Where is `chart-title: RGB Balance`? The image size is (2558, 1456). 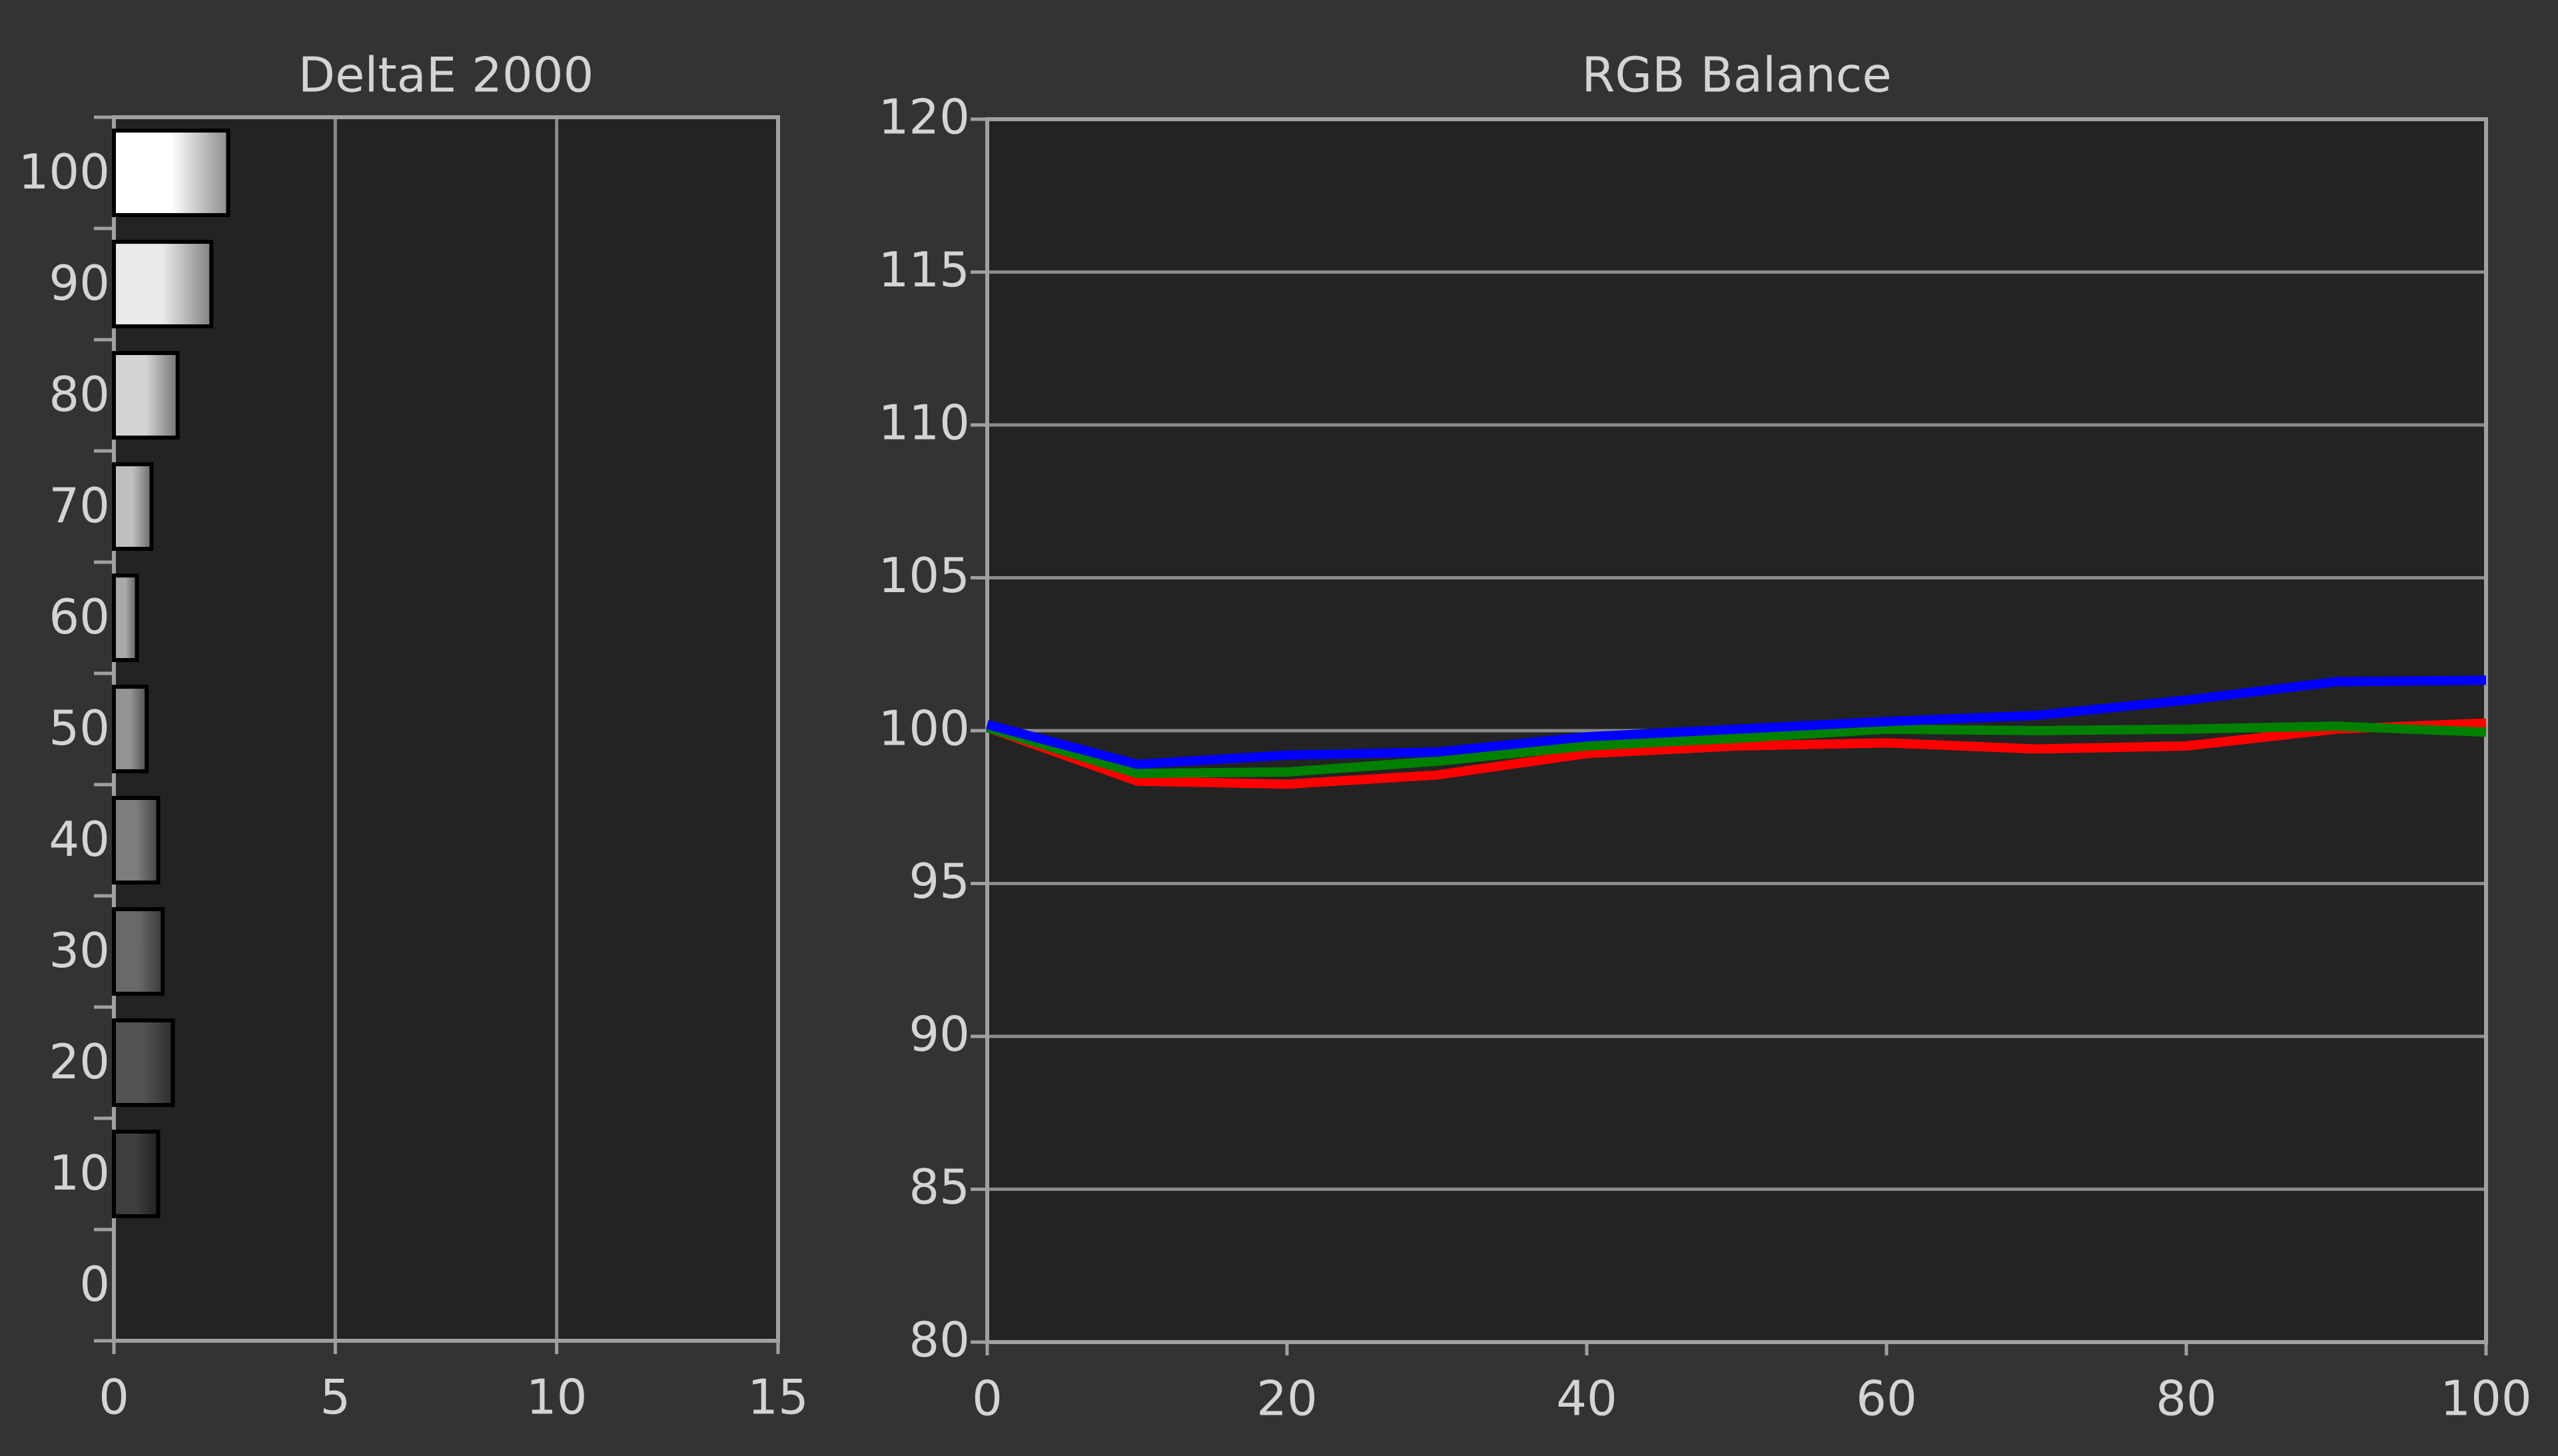
chart-title: RGB Balance is located at coordinates (1736, 75).